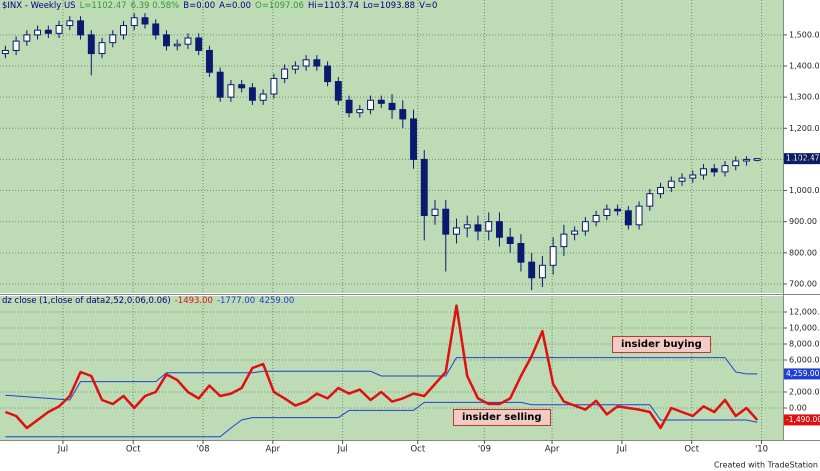 The height and width of the screenshot is (471, 820). Describe the element at coordinates (277, 301) in the screenshot. I see `header-text: 4259.00` at that location.